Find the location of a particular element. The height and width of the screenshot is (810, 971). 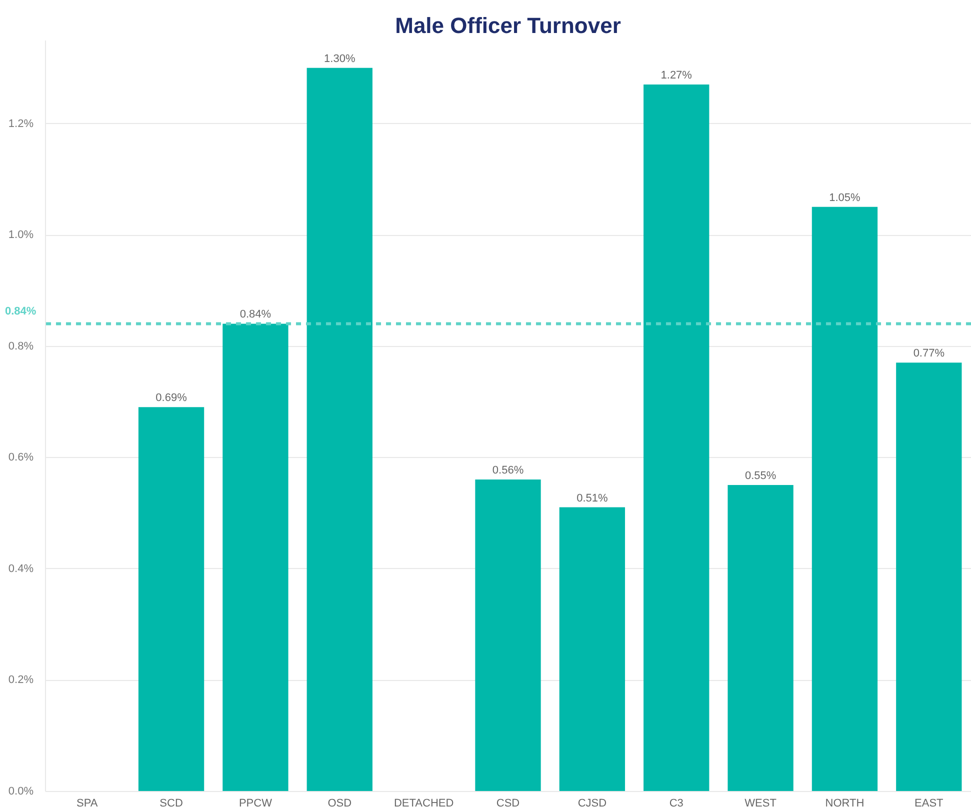

data-label: 1.05% is located at coordinates (845, 198).